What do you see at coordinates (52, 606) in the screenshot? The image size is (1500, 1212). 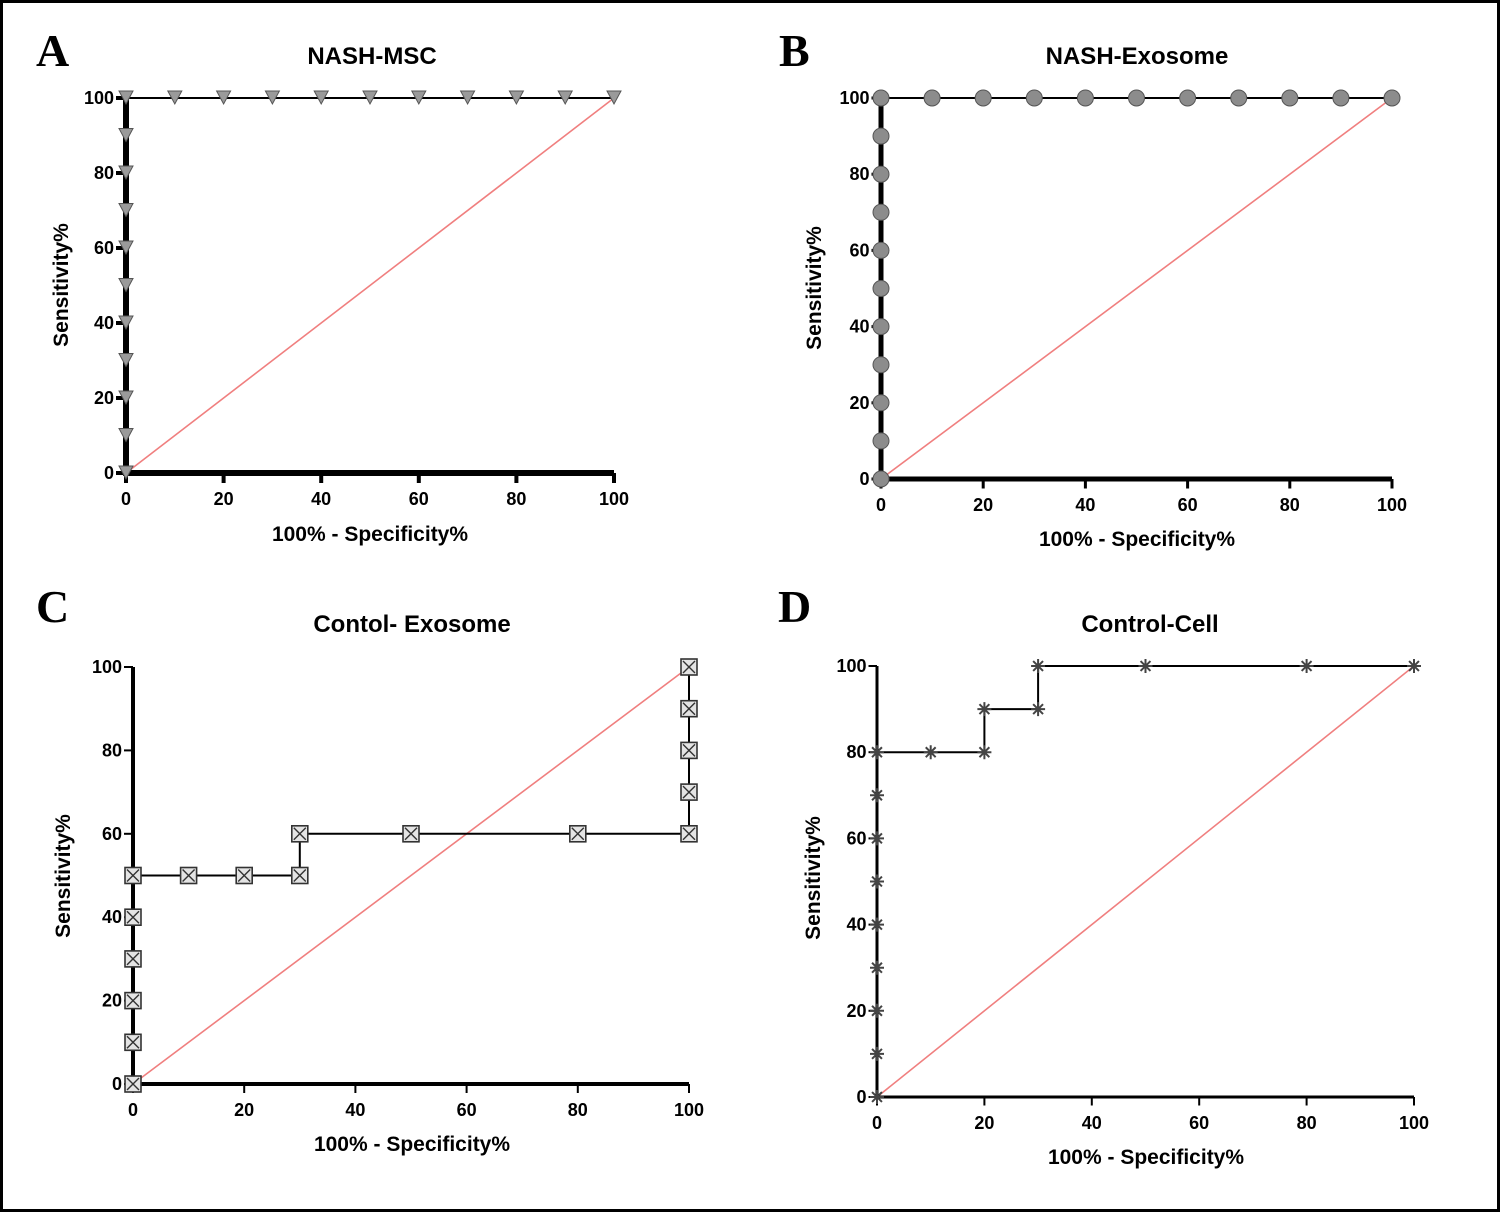 I see `panel-letter: C` at bounding box center [52, 606].